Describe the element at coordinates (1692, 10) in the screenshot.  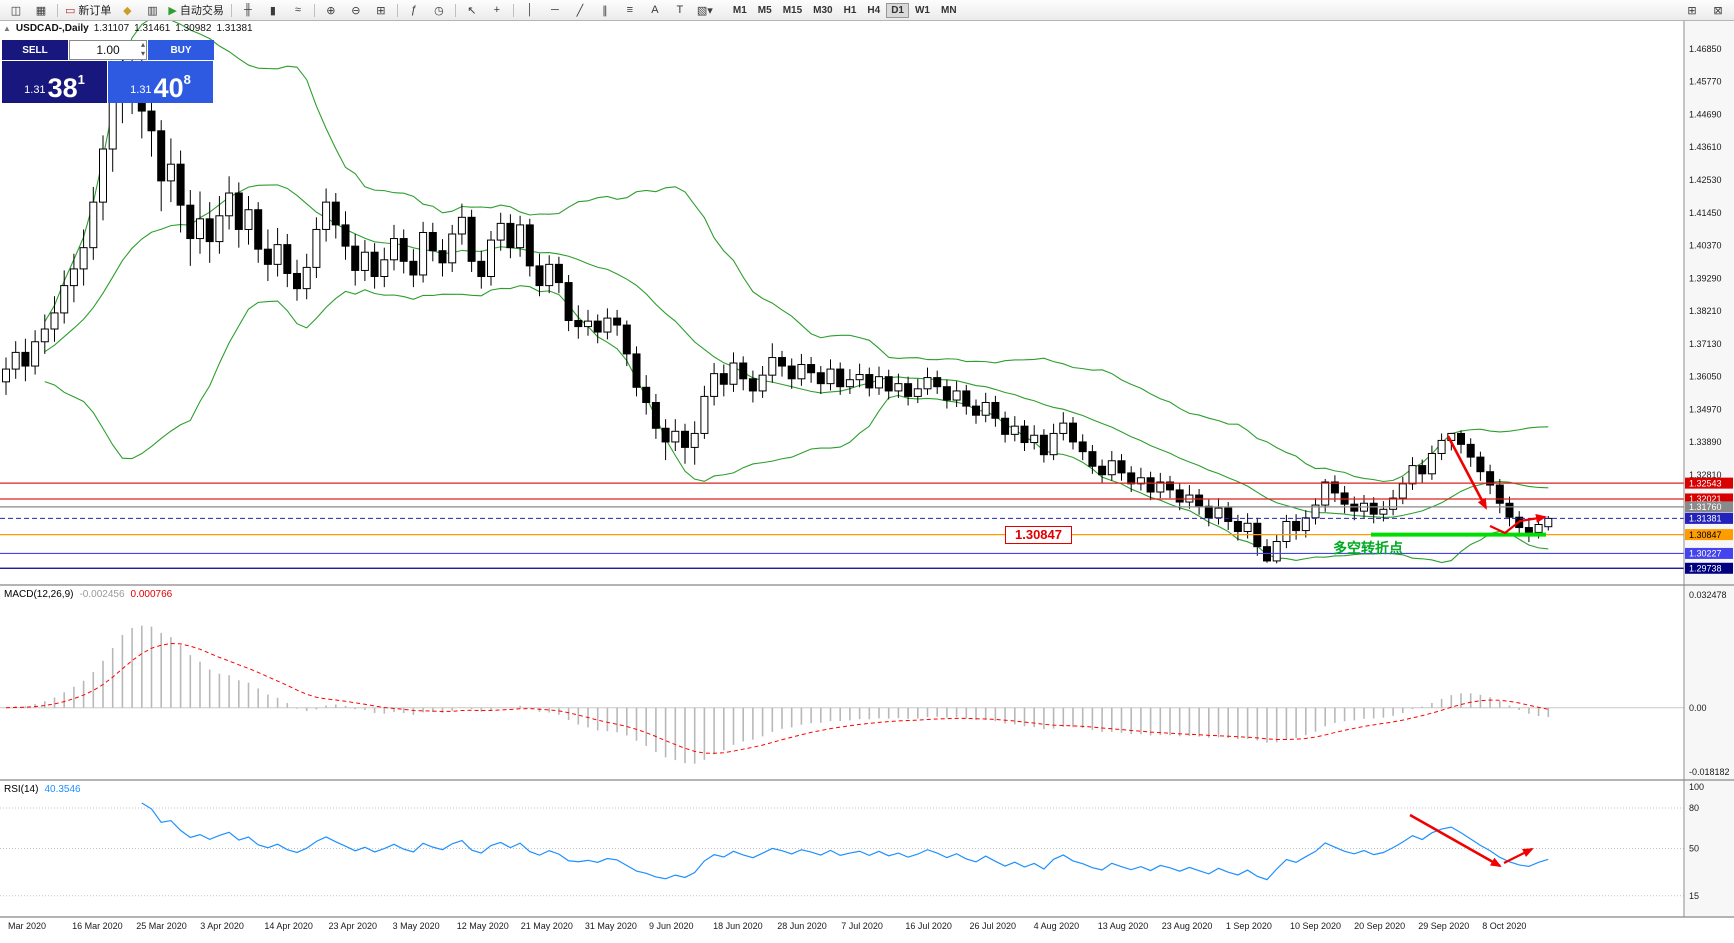
I see `window-arrange-button: ⊞` at that location.